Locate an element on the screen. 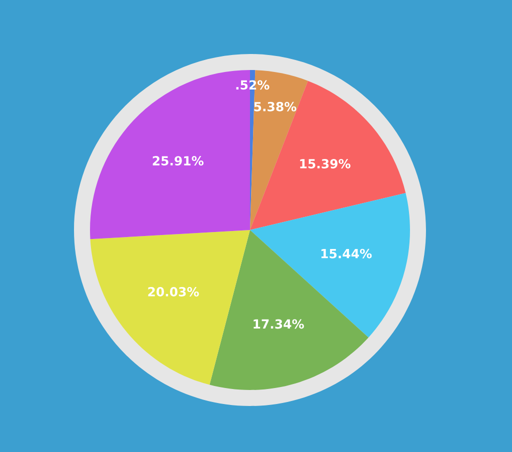  data-label: 5.38% is located at coordinates (275, 107).